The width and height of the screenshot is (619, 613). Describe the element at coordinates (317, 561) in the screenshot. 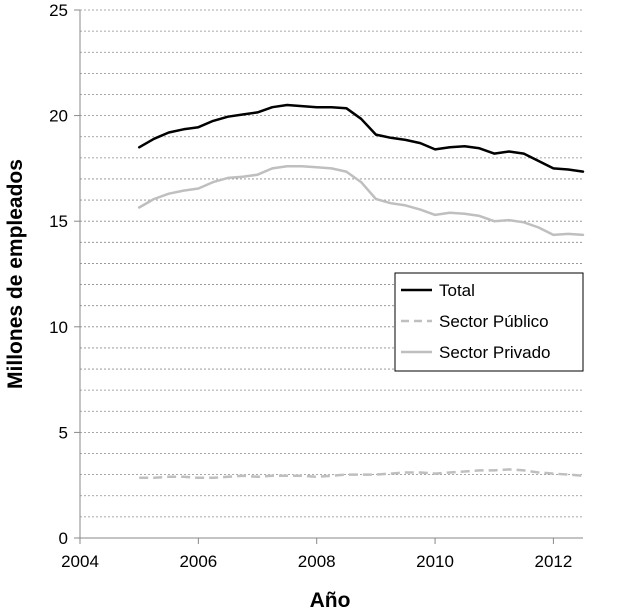

I see `x-tick-label: 2008` at that location.